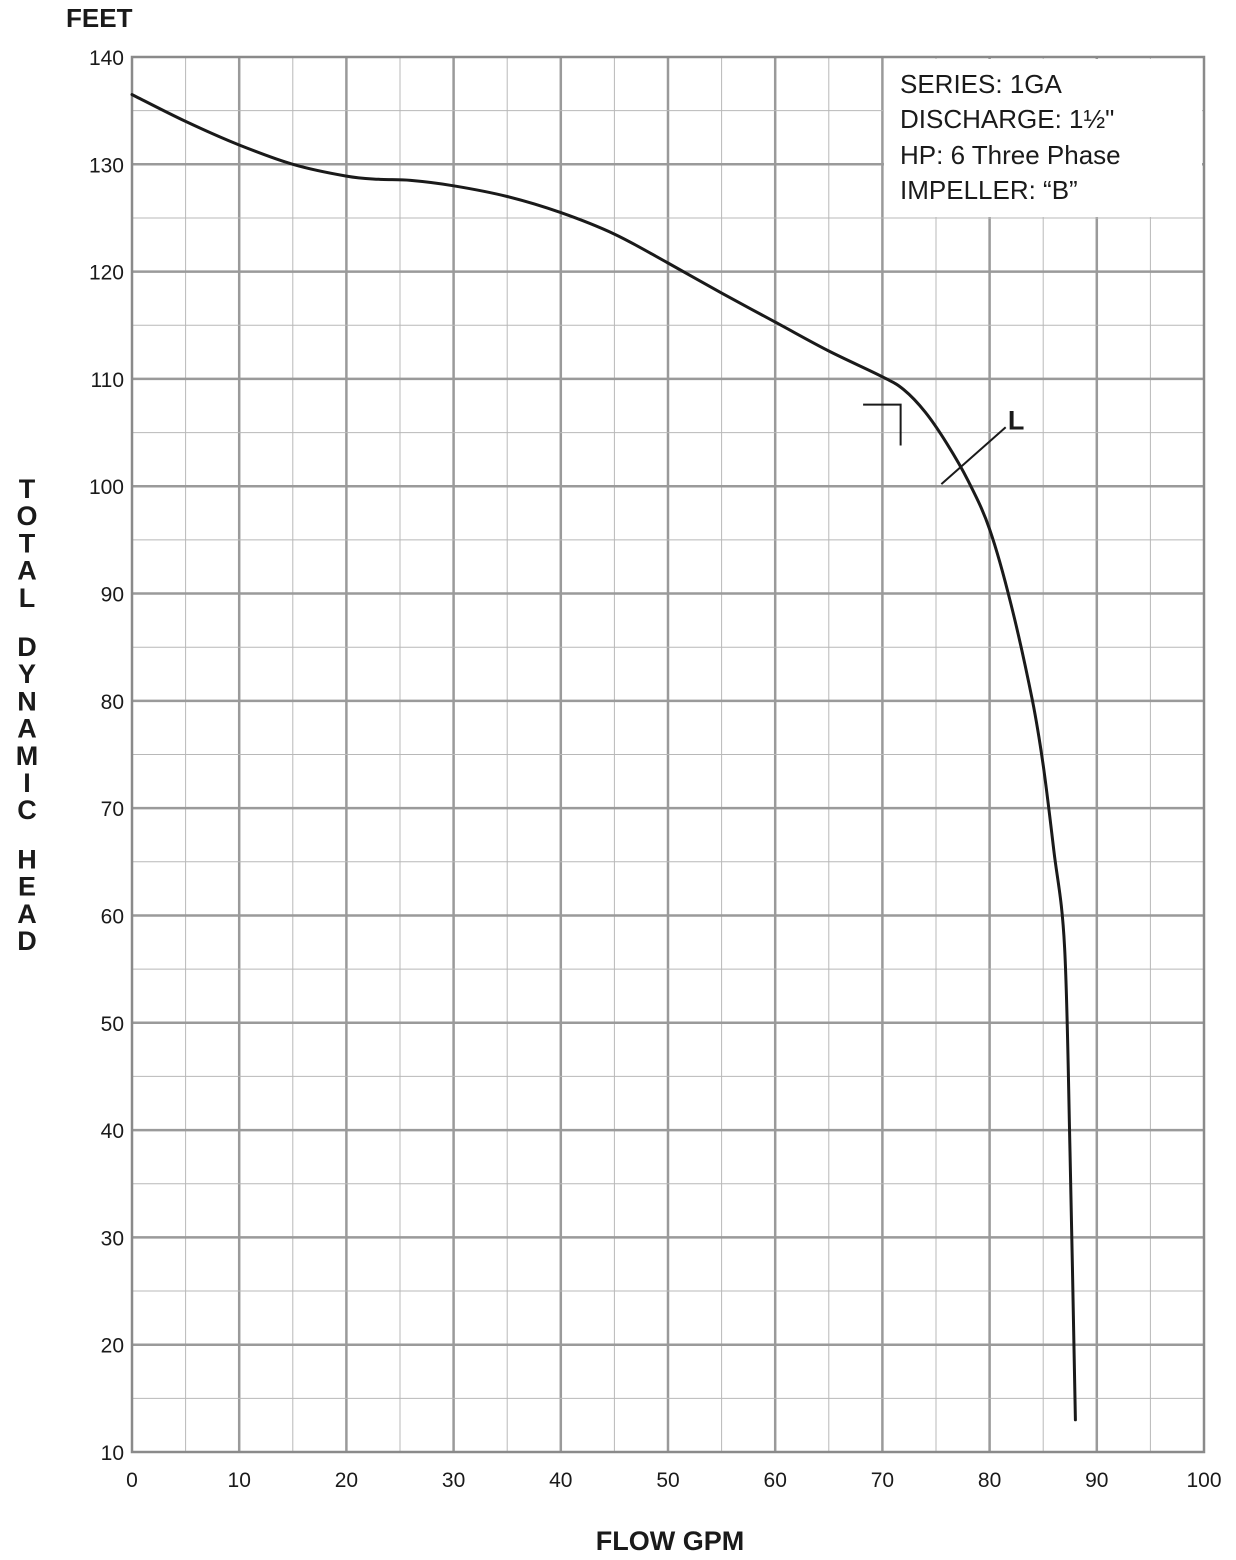 The height and width of the screenshot is (1560, 1236). Describe the element at coordinates (973, 455) in the screenshot. I see `series-leader-line` at that location.